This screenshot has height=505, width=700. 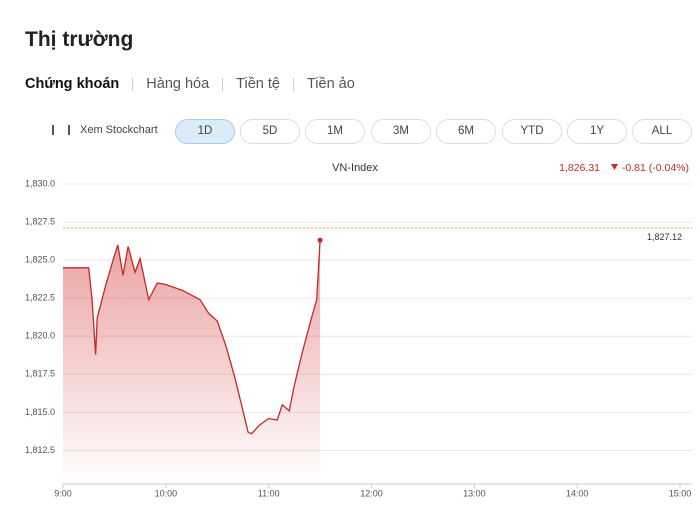 I want to click on y-tick-label: 1,815.0, so click(x=40, y=412).